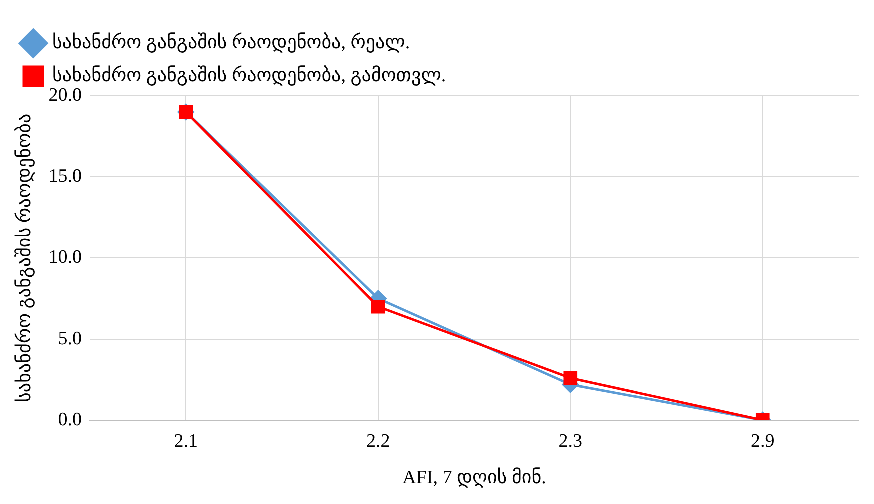  I want to click on x-tick-label: 2.9, so click(763, 441).